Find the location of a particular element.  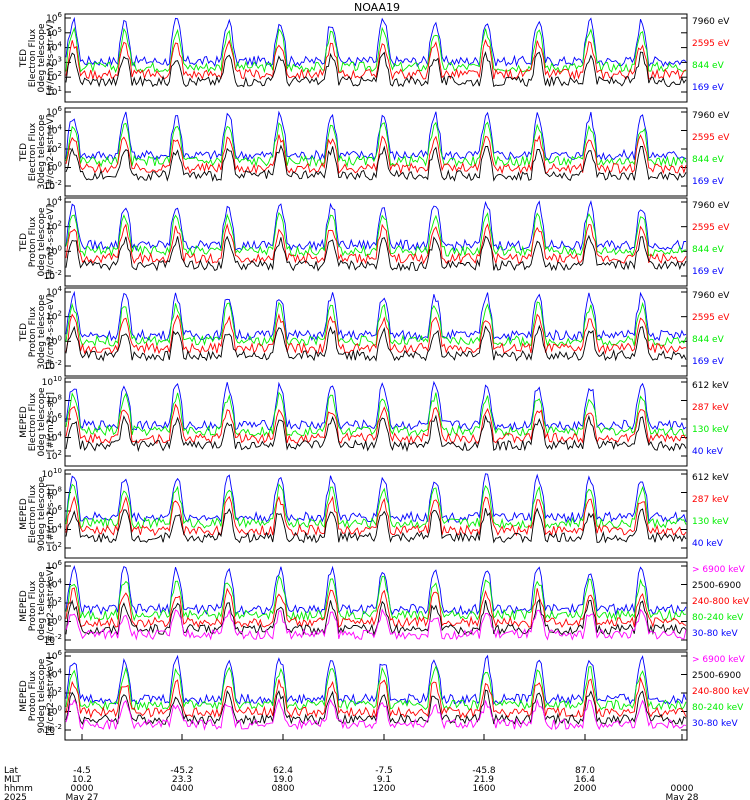

y-axis-label: 90deg telescope is located at coordinates (42, 695).